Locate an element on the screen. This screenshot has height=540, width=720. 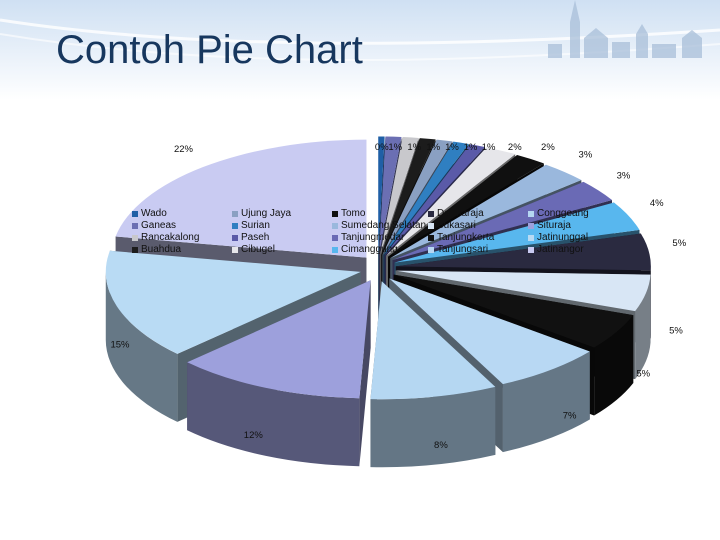
pie-slice-paseh is located at coordinates (434, 200).